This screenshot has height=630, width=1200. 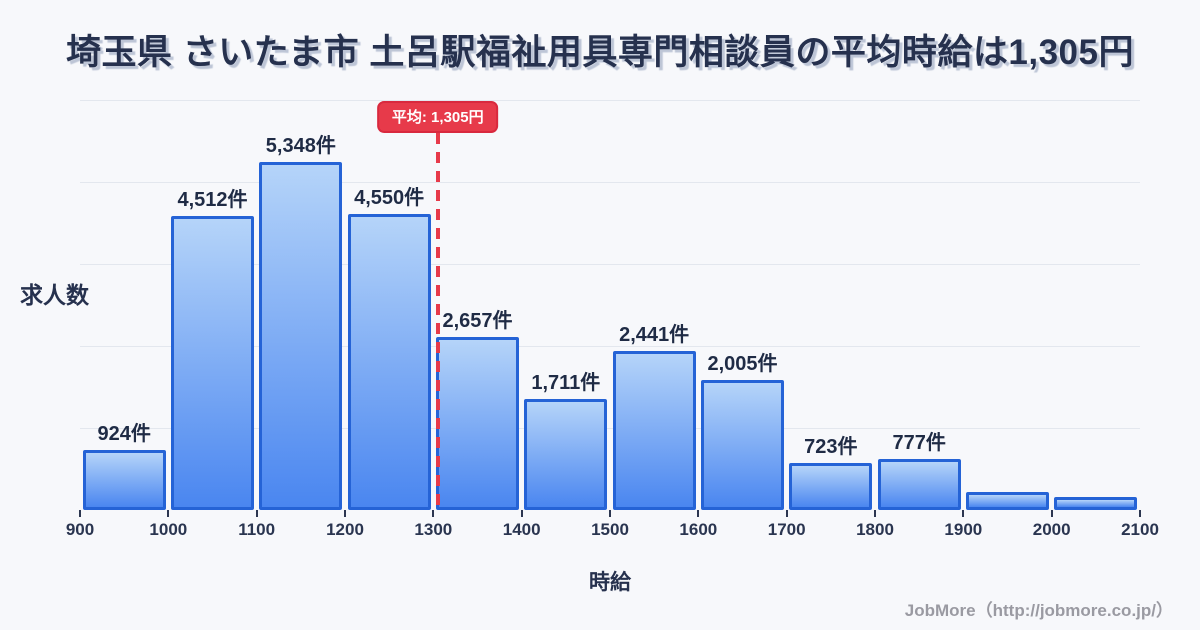 What do you see at coordinates (168, 529) in the screenshot?
I see `x-tick-label: 1000` at bounding box center [168, 529].